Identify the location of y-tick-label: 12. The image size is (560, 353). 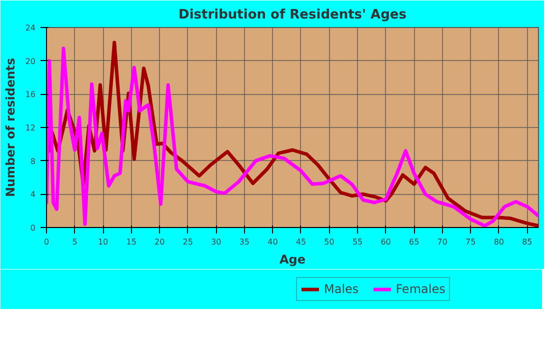
(30, 128).